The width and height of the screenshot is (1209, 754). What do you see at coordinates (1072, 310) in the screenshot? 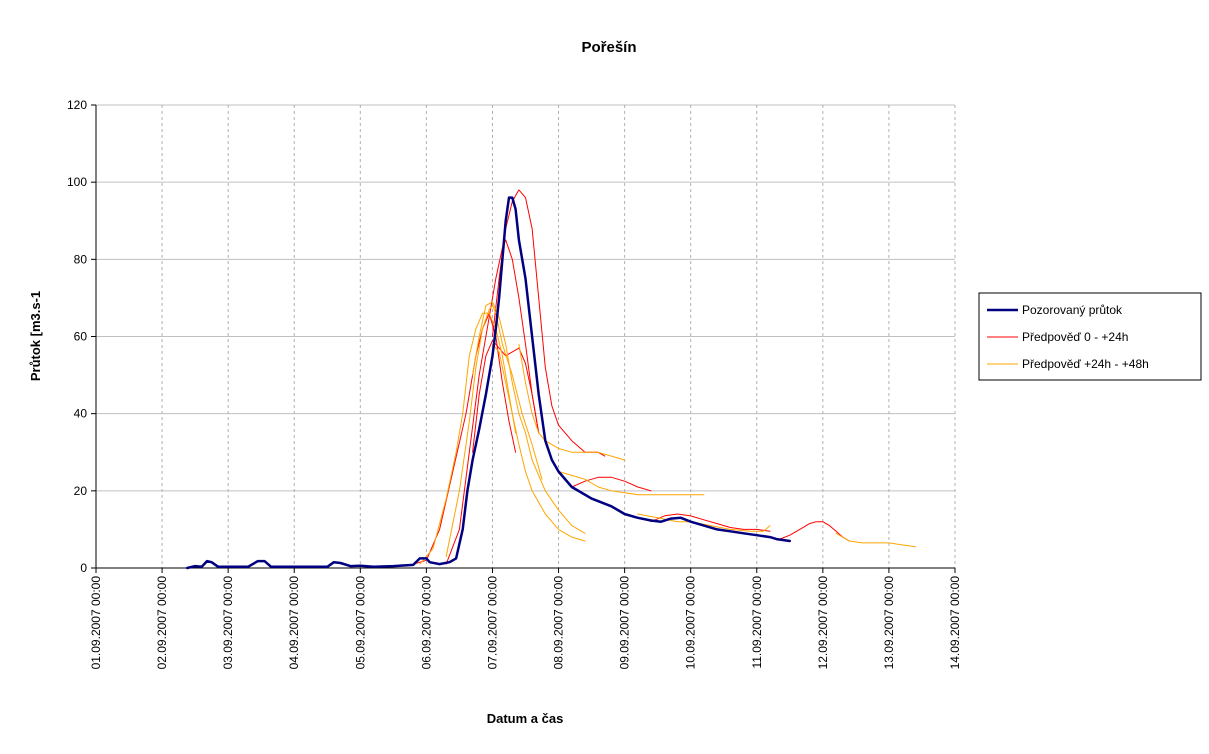
I see `legend-label-observed: Pozorovaný průtok` at bounding box center [1072, 310].